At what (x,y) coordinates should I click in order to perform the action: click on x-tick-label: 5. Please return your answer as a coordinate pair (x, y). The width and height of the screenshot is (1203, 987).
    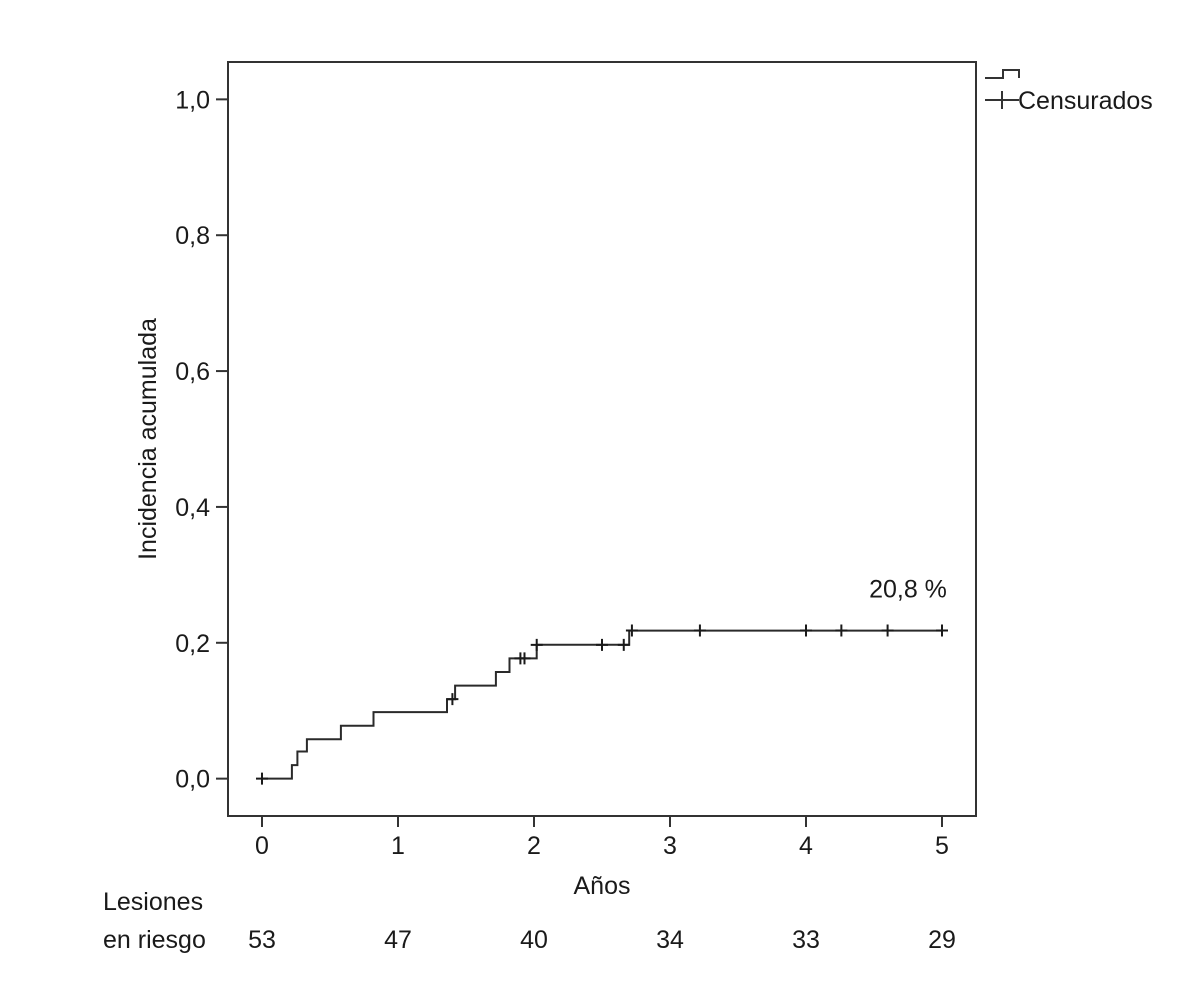
    Looking at the image, I should click on (942, 846).